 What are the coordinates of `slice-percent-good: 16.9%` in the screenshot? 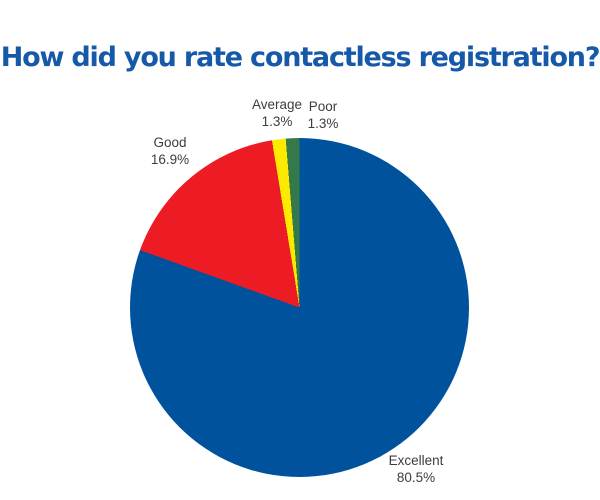 It's located at (170, 159).